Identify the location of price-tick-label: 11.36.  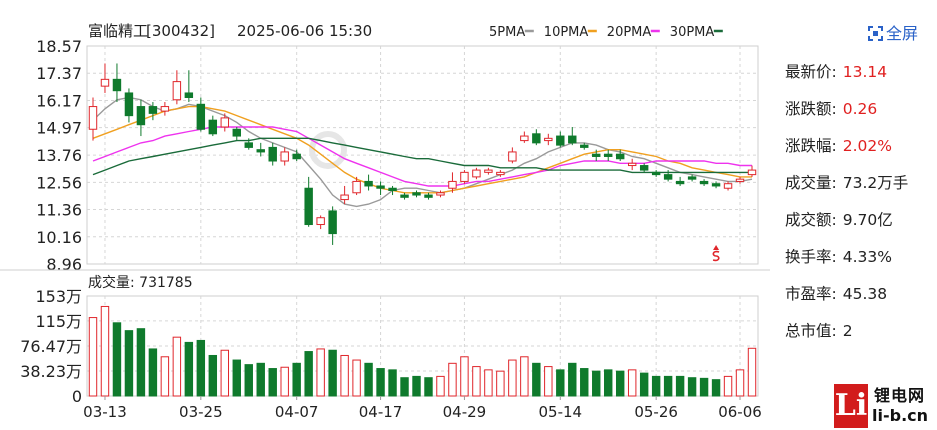
(59, 210).